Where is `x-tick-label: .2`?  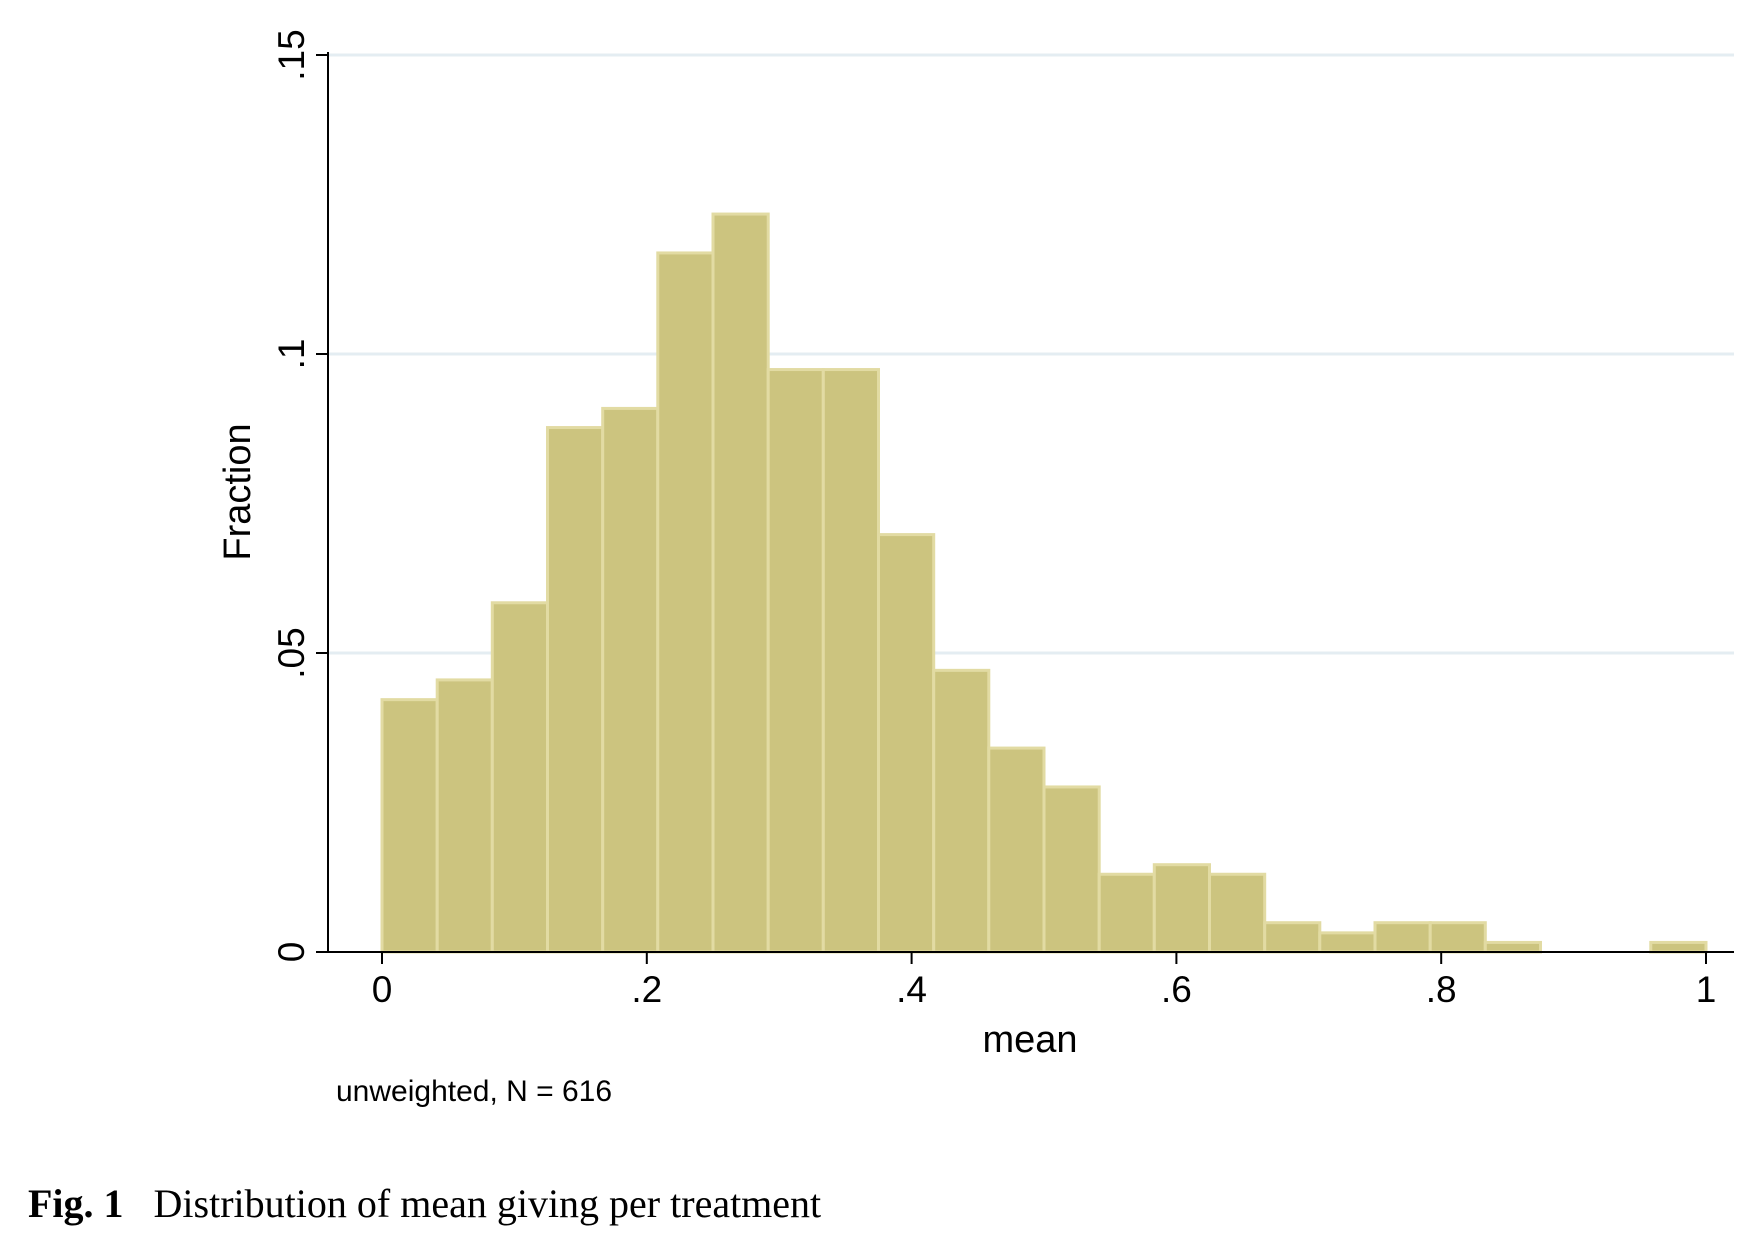 x-tick-label: .2 is located at coordinates (646, 989).